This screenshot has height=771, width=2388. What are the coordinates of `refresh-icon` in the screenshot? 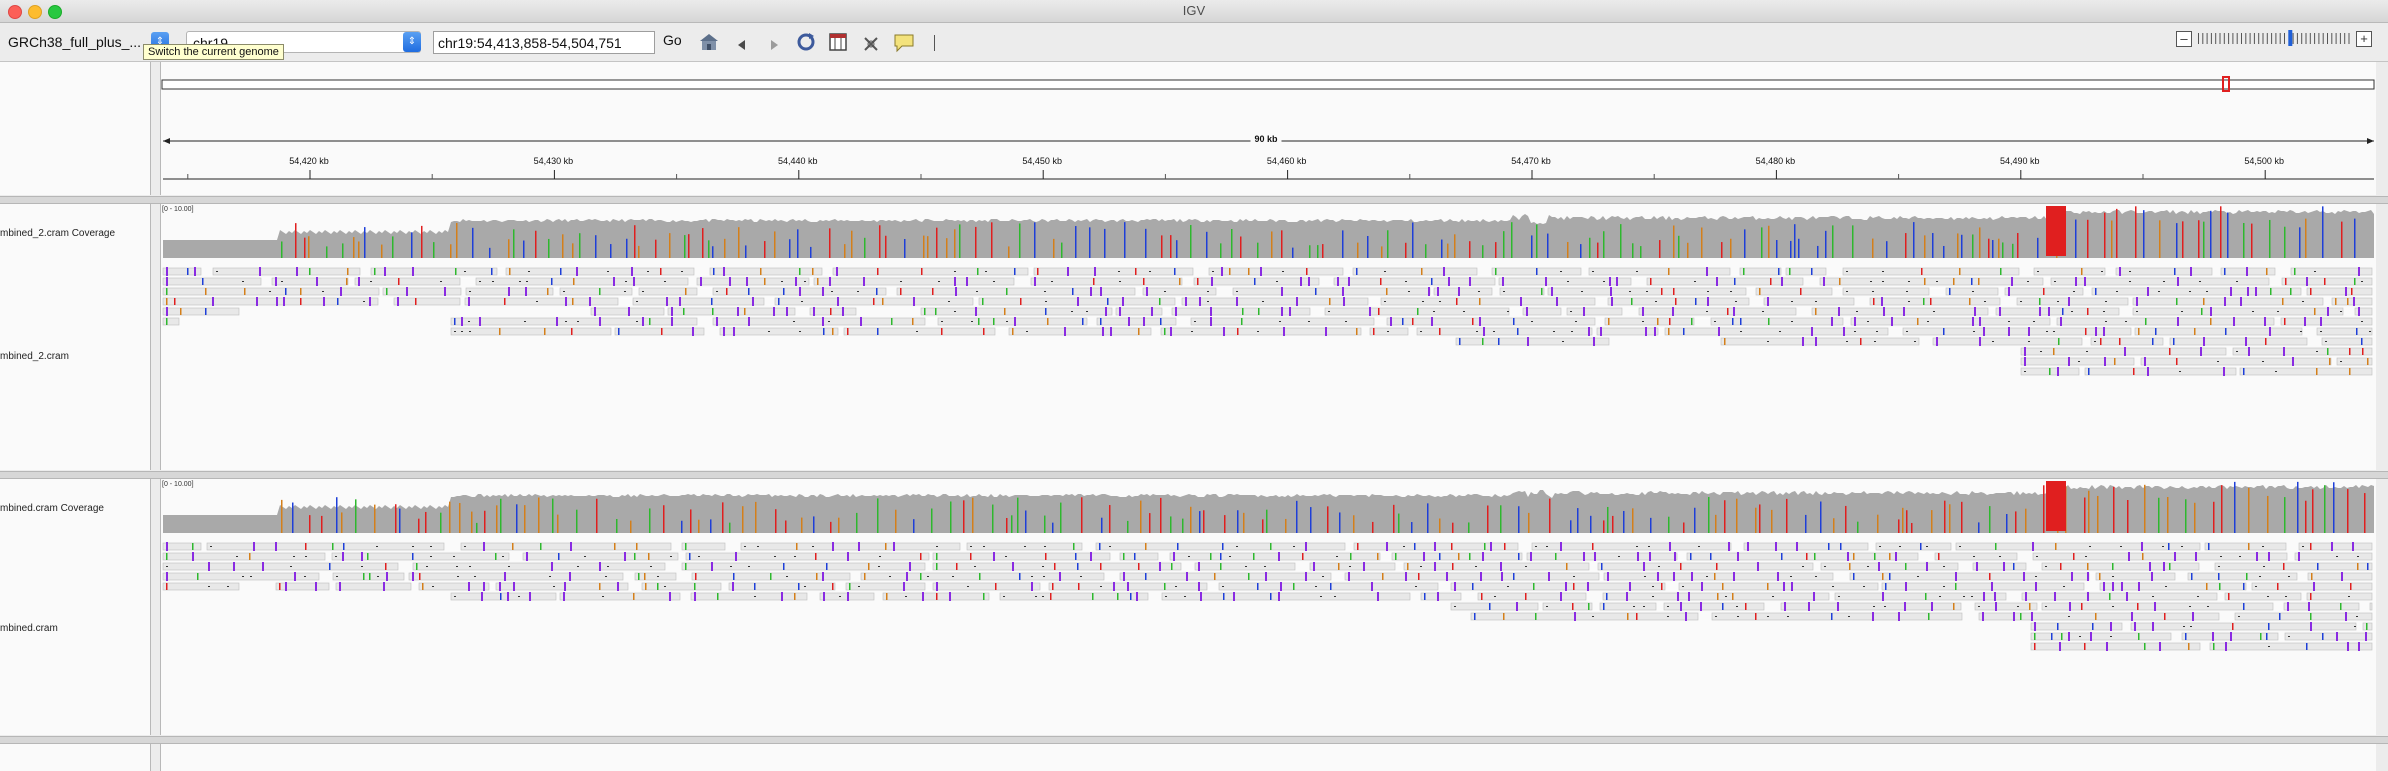 It's located at (806, 42).